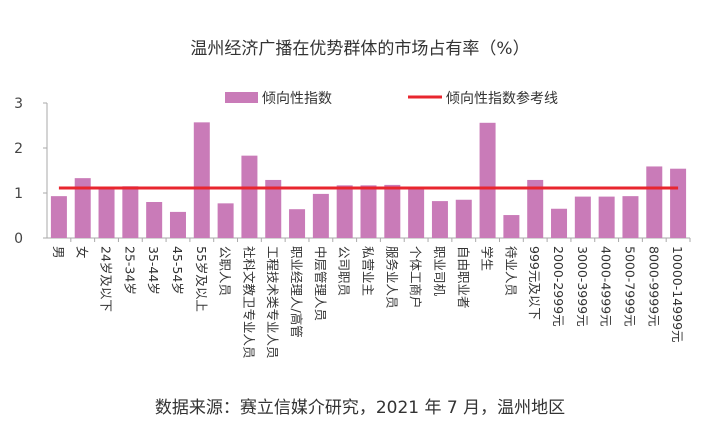 The height and width of the screenshot is (441, 720). What do you see at coordinates (439, 271) in the screenshot?
I see `x-tick-label: 职业司机` at bounding box center [439, 271].